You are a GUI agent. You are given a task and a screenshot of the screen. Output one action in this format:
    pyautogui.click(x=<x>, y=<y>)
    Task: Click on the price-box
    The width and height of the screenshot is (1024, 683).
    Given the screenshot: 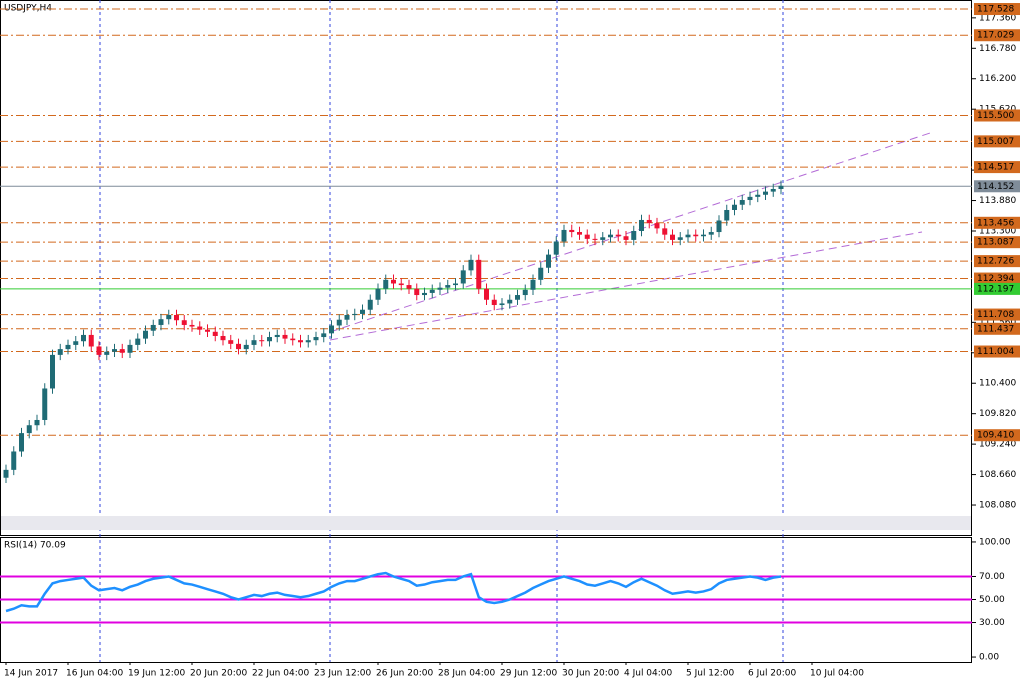 What is the action you would take?
    pyautogui.click(x=997, y=288)
    